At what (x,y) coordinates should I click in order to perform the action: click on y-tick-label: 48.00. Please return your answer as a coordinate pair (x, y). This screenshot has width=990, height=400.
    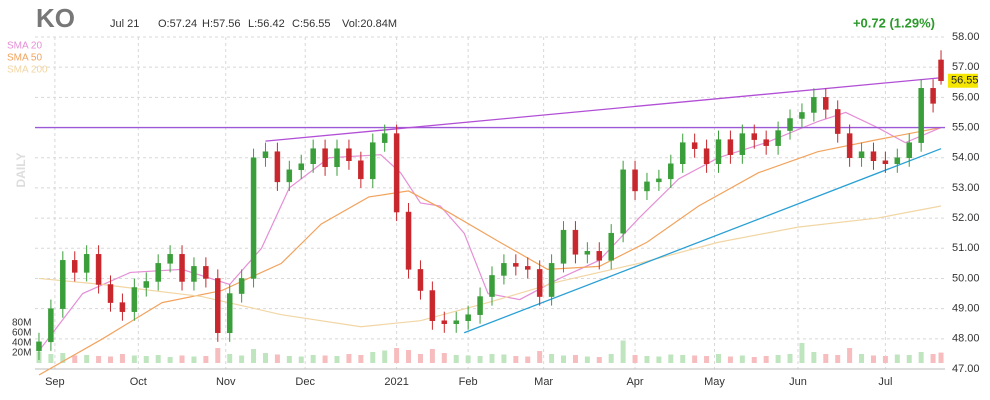
    Looking at the image, I should click on (966, 339).